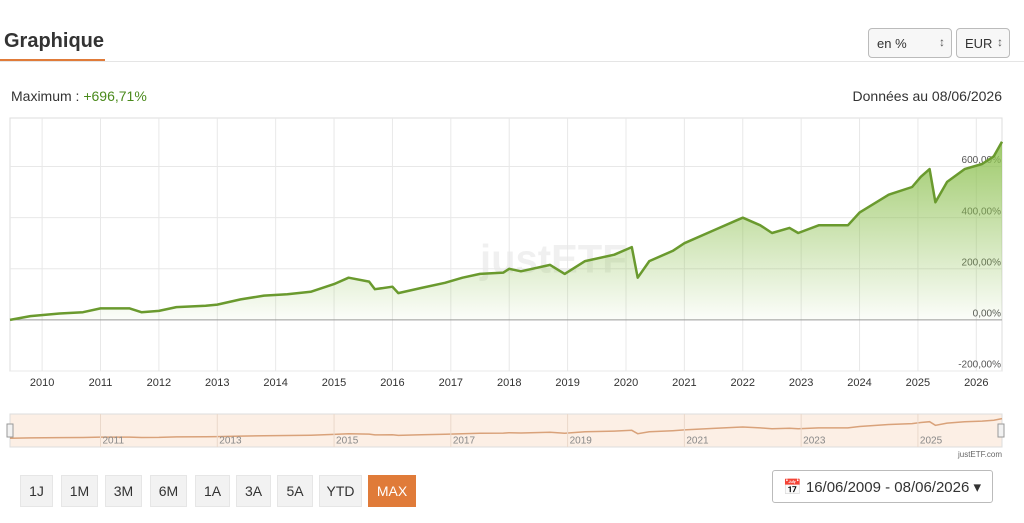 The height and width of the screenshot is (523, 1024). What do you see at coordinates (295, 491) in the screenshot?
I see `period-button: 5A` at bounding box center [295, 491].